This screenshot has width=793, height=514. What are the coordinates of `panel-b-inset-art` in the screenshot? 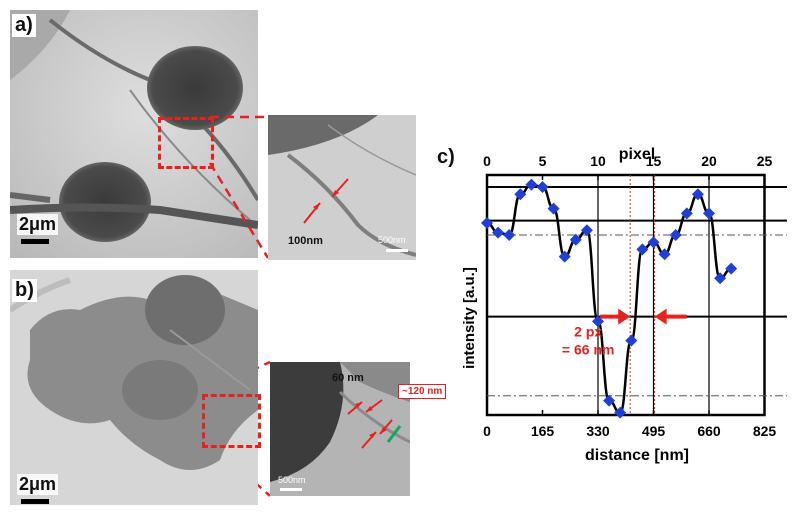 It's located at (340, 429).